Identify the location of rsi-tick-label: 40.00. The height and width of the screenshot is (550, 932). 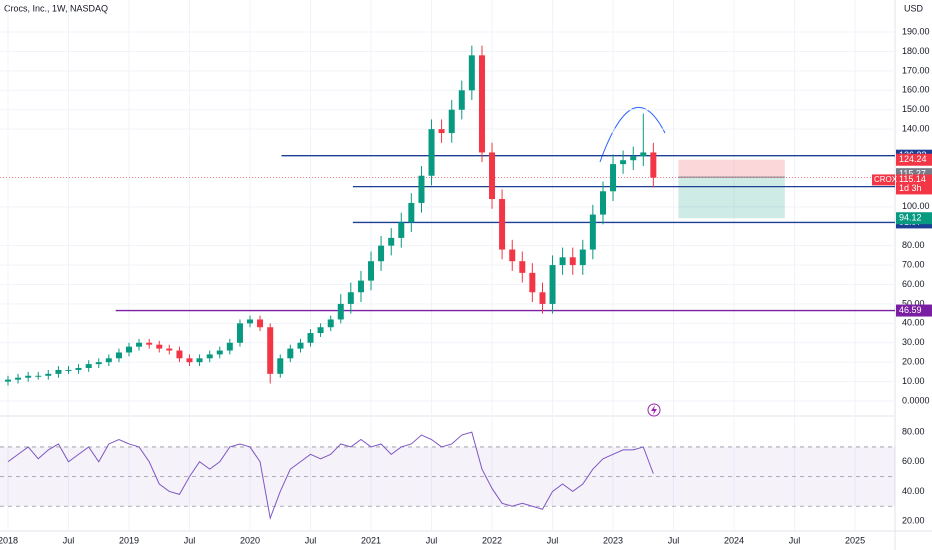
(913, 491).